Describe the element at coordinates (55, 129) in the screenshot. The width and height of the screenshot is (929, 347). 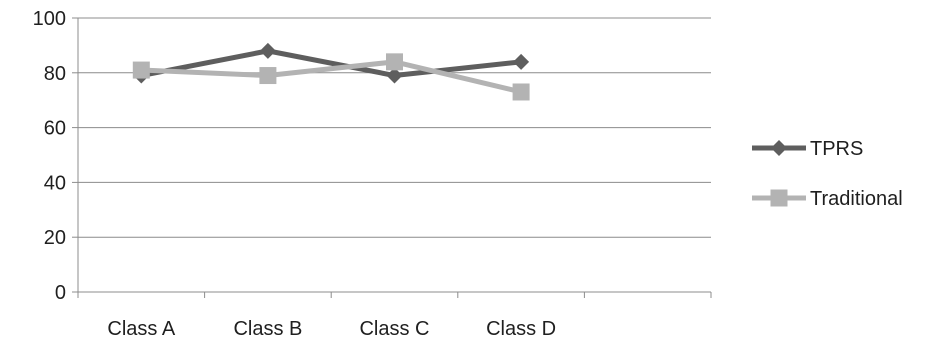
I see `y-tick-label: 60` at that location.